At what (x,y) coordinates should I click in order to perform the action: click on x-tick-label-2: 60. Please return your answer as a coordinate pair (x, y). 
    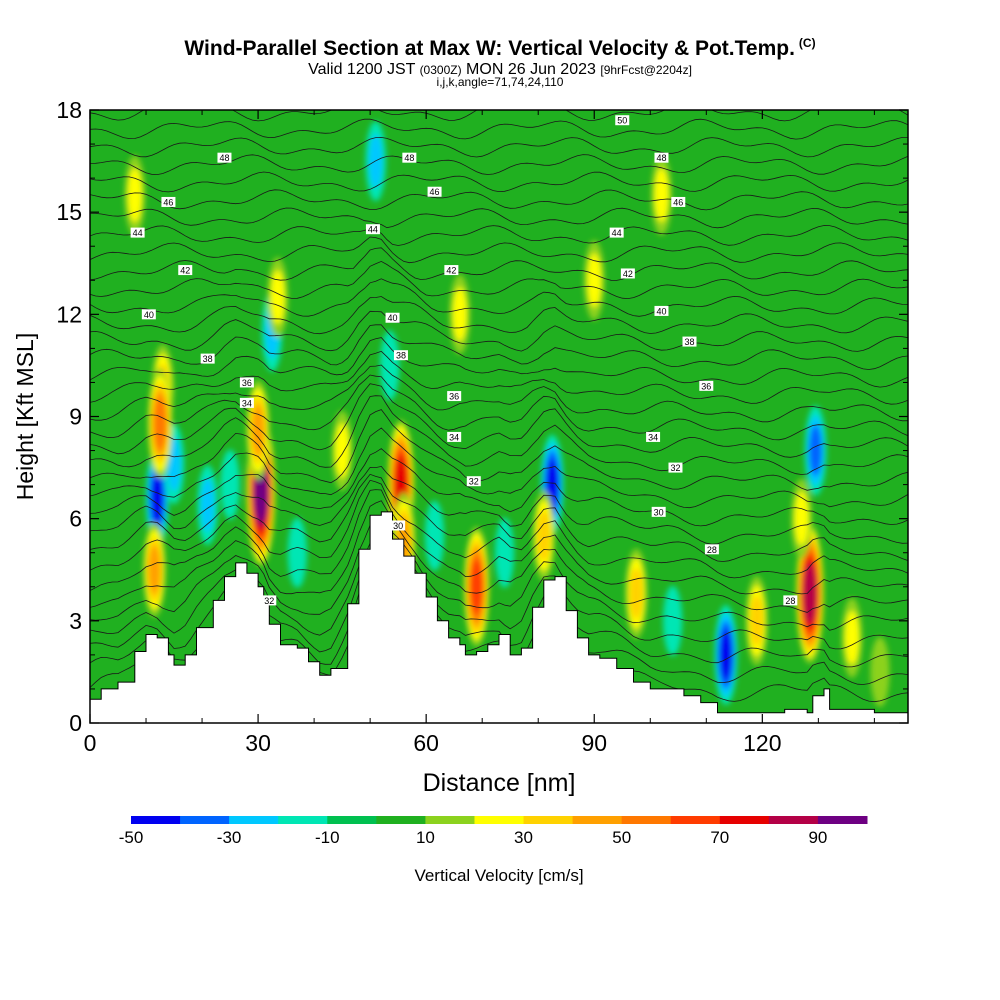
    Looking at the image, I should click on (426, 743).